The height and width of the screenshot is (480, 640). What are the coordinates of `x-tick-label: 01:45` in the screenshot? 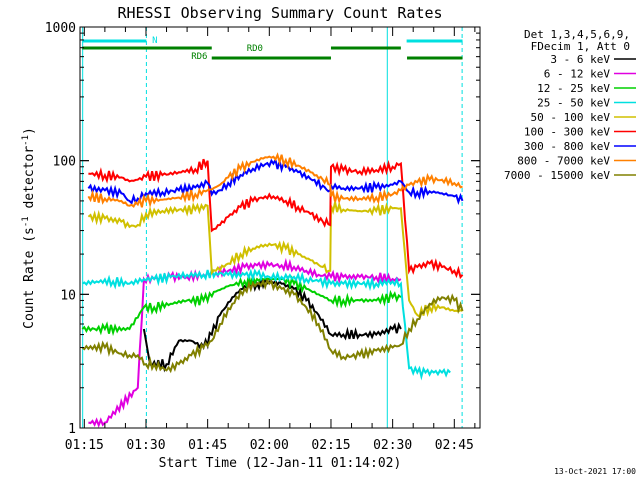 It's located at (207, 445).